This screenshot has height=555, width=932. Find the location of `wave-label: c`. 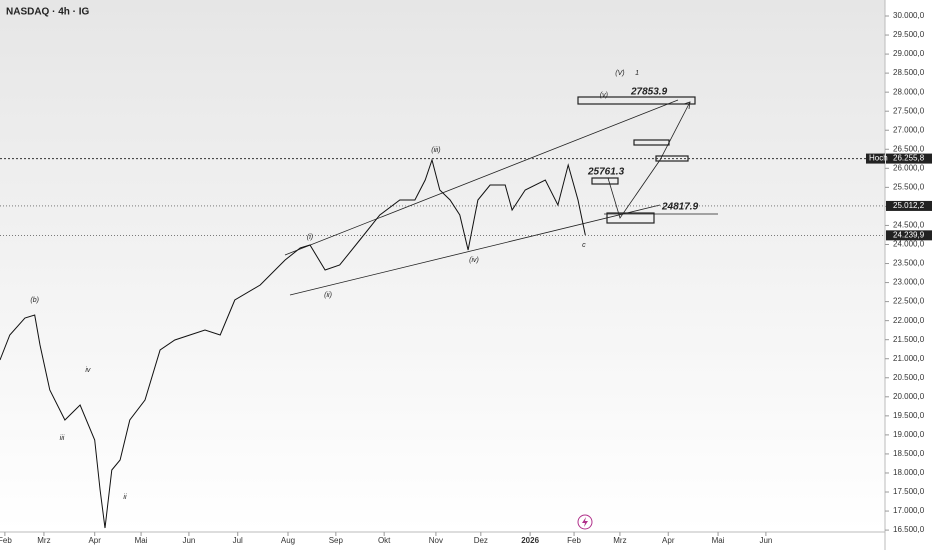

wave-label: c is located at coordinates (584, 245).